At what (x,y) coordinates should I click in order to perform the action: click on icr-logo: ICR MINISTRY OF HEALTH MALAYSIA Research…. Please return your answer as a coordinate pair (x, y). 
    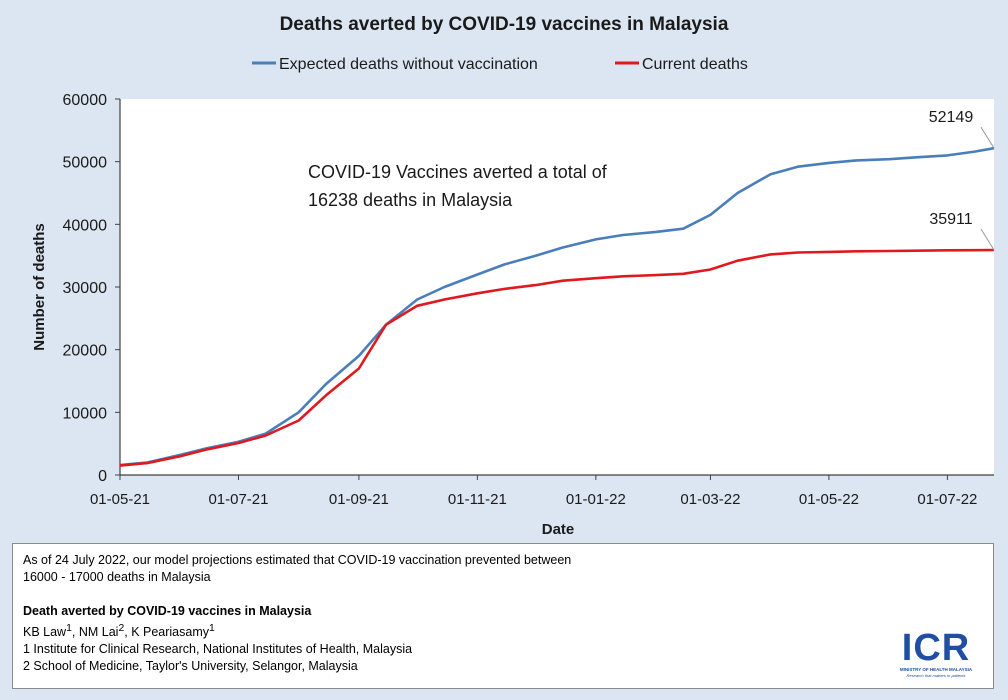
    Looking at the image, I should click on (936, 653).